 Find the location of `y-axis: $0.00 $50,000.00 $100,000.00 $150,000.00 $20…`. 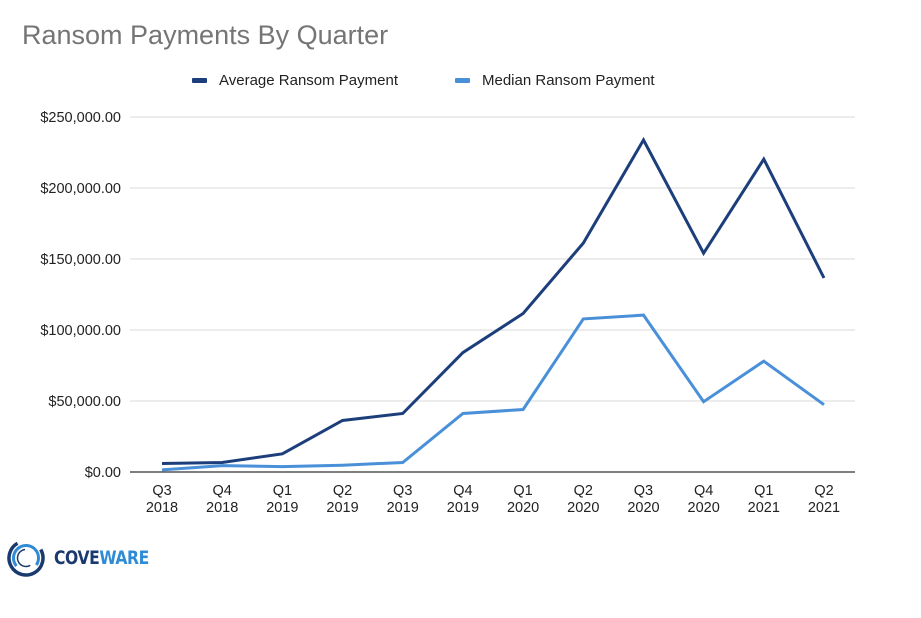

y-axis: $0.00 $50,000.00 $100,000.00 $150,000.00 $20… is located at coordinates (80, 295).